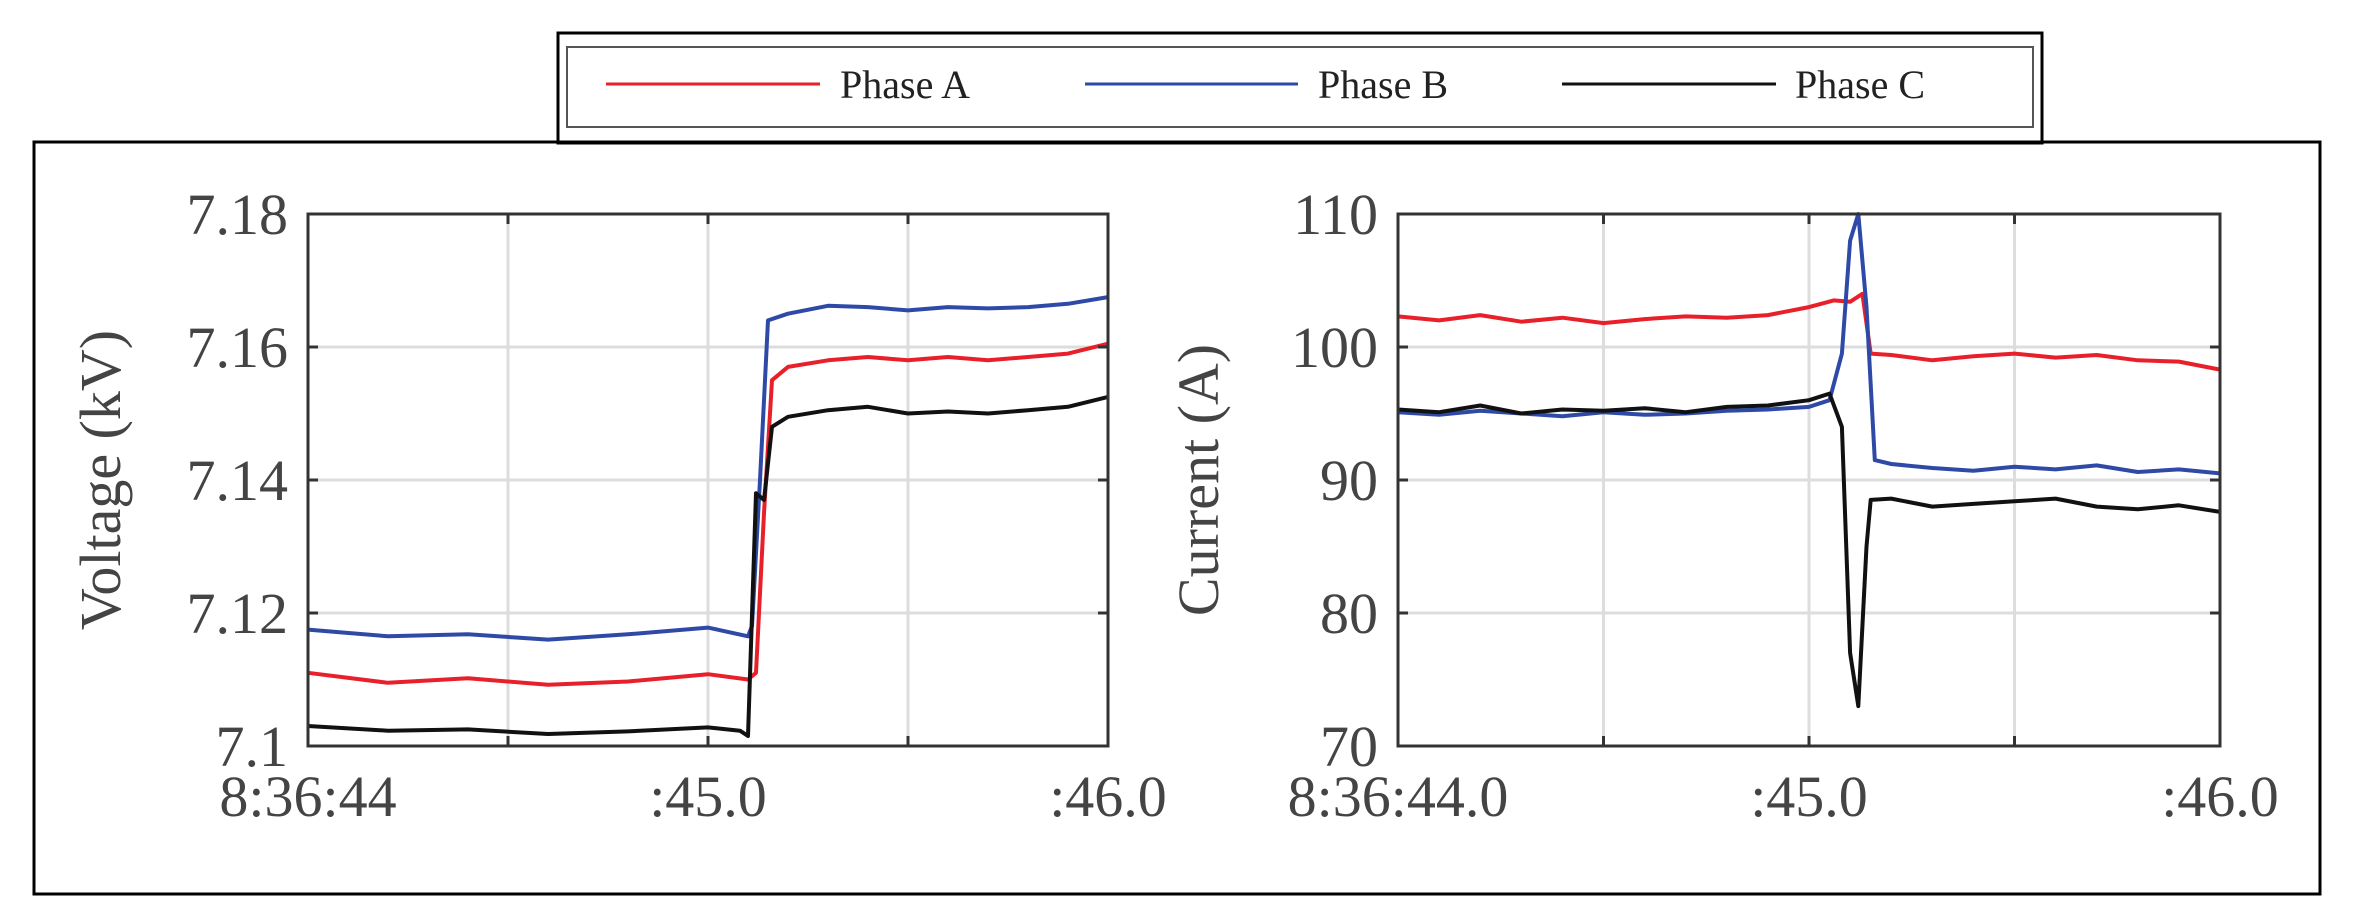  I want to click on voltage-xtick-label: 8:36:44, so click(307, 796).